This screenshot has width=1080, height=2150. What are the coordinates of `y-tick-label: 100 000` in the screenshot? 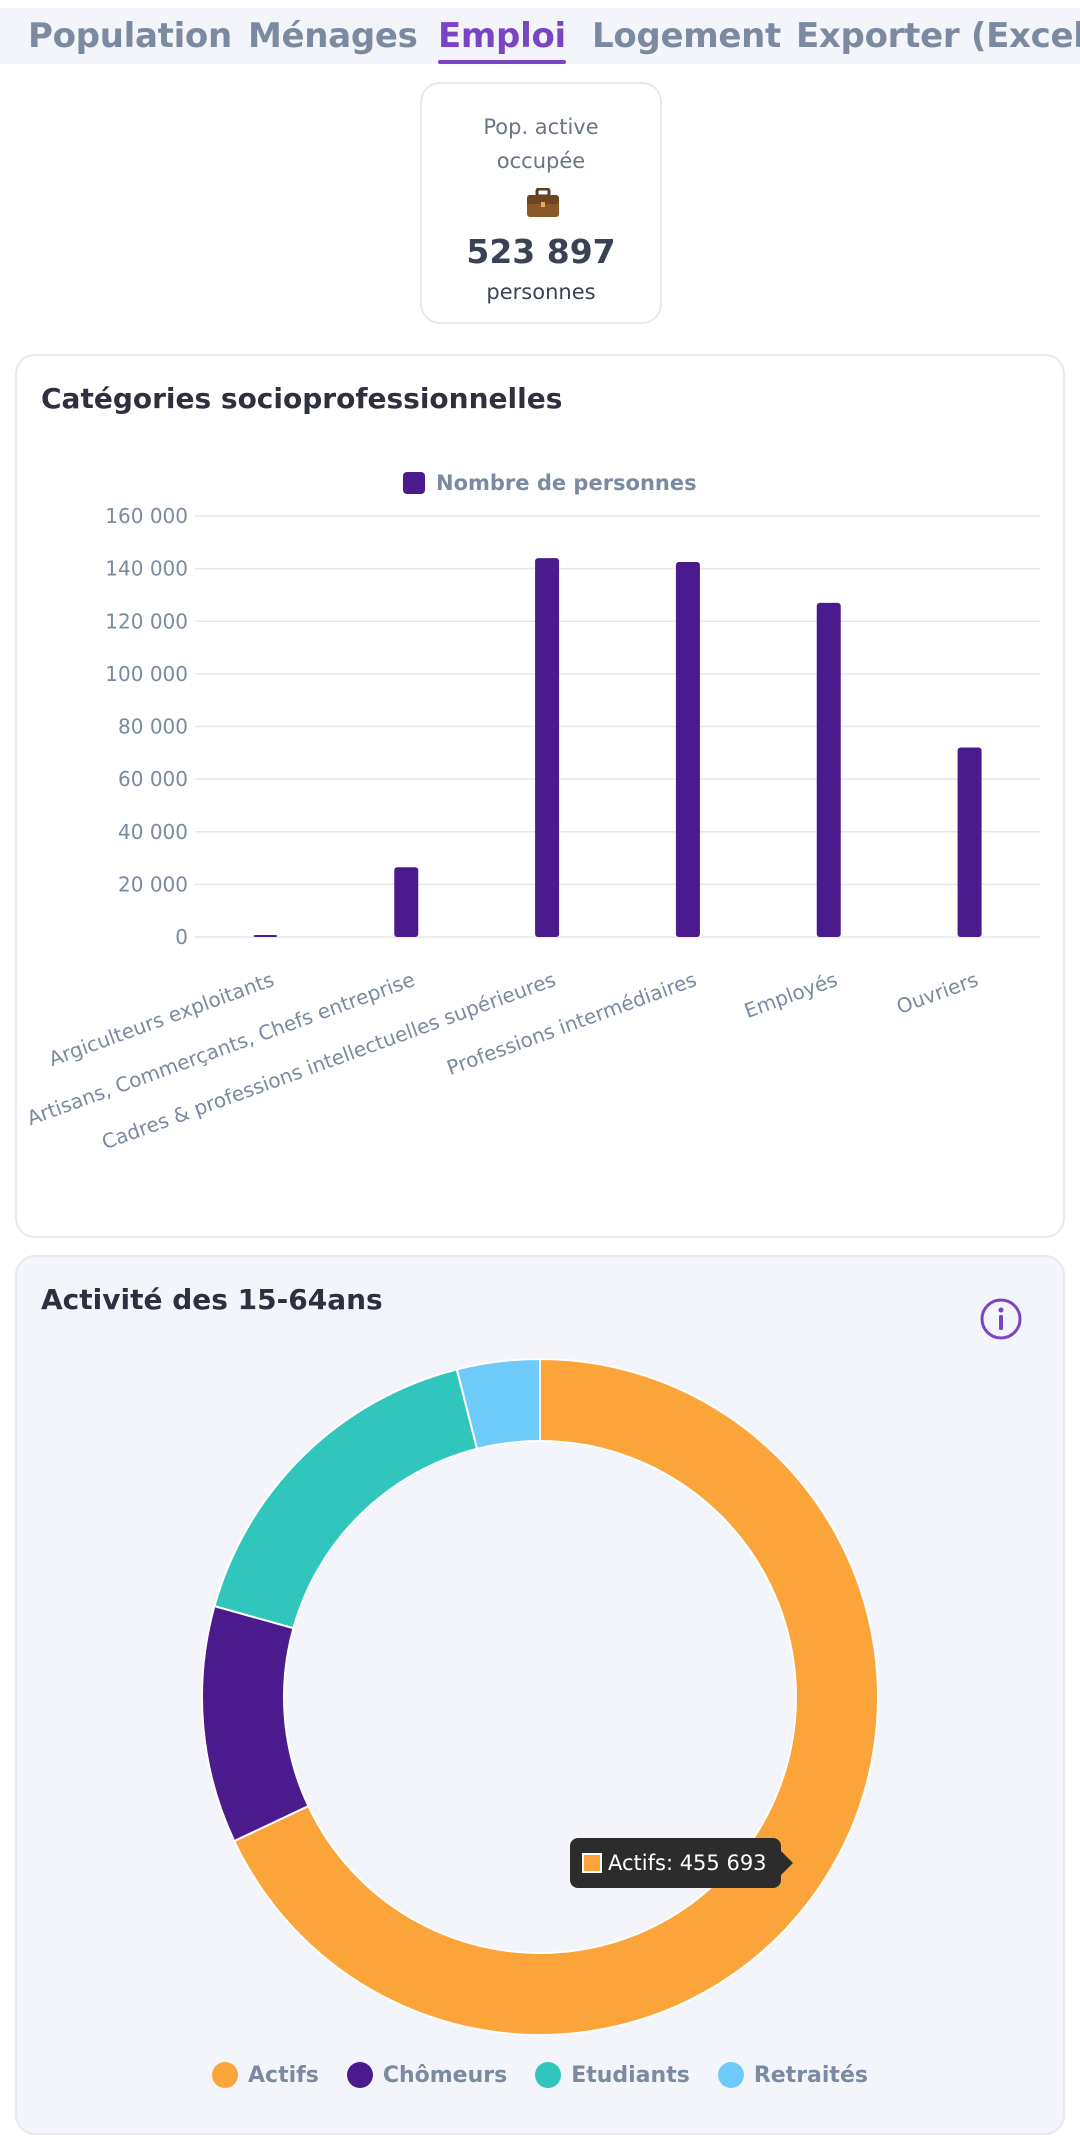 It's located at (146, 674).